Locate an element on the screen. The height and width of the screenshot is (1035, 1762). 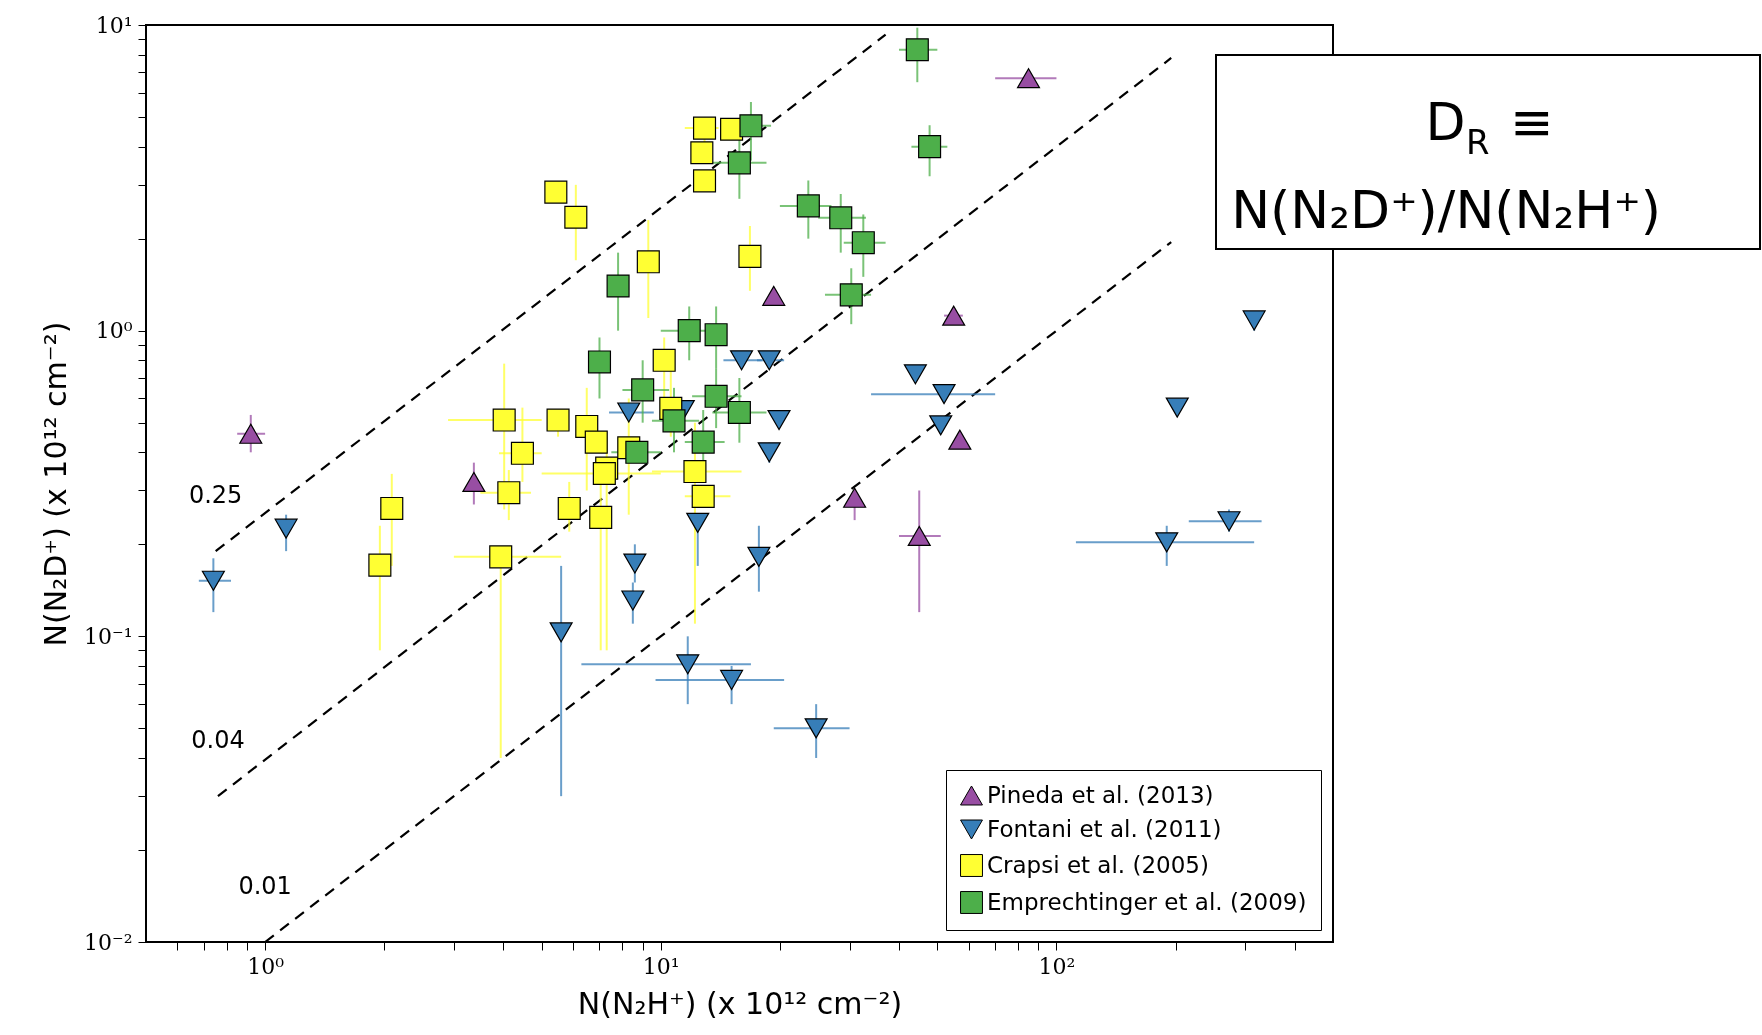
series-label: 0.04 is located at coordinates (218, 740).